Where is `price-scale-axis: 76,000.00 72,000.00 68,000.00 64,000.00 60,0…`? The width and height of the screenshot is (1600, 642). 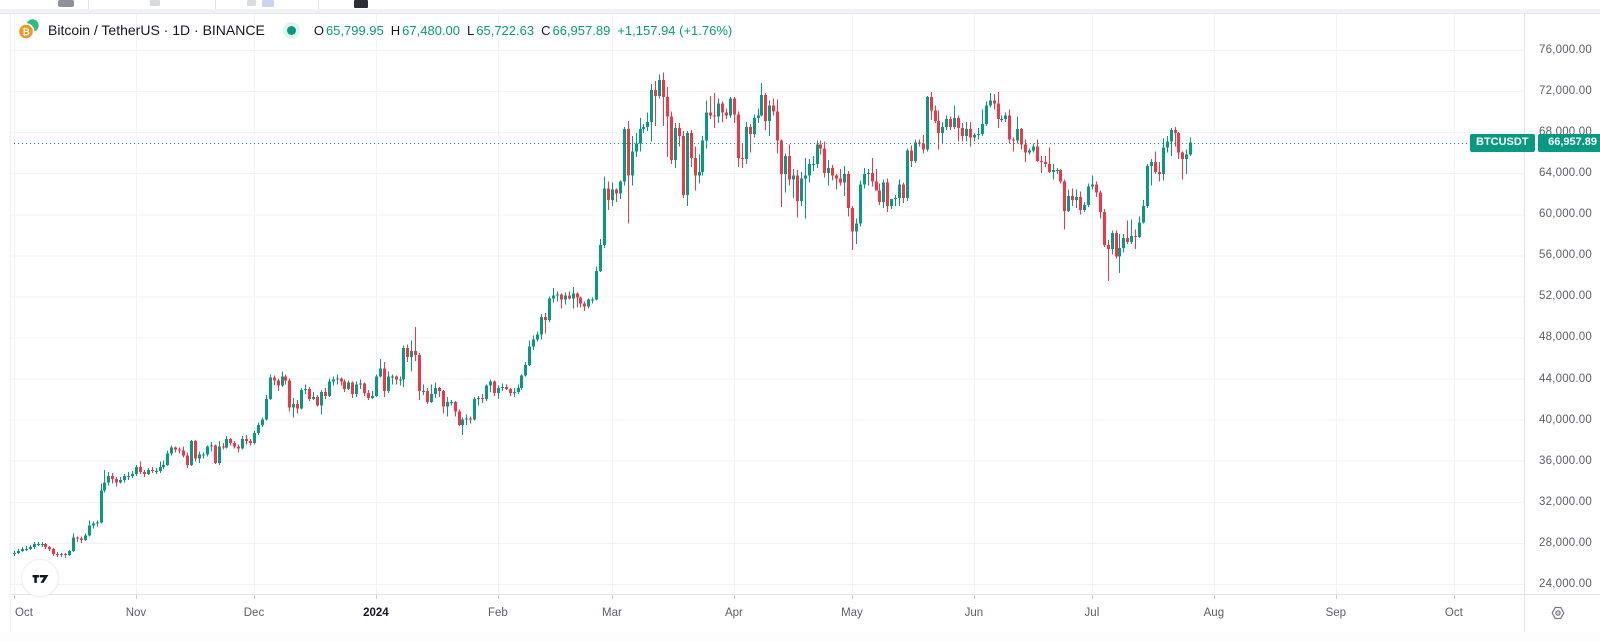 price-scale-axis: 76,000.00 72,000.00 68,000.00 64,000.00 60,0… is located at coordinates (1562, 303).